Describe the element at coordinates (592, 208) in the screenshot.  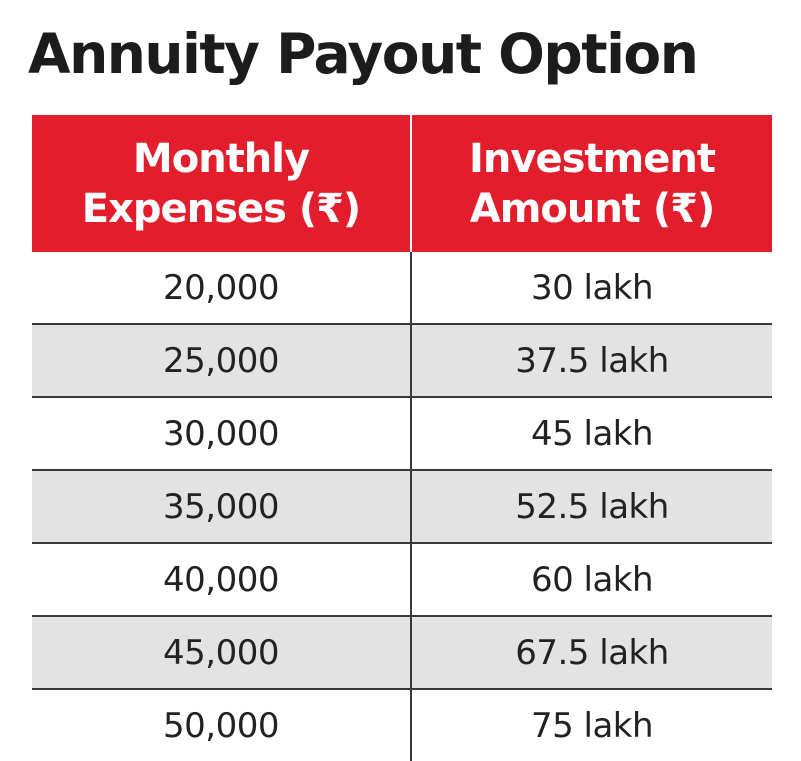
I see `column-header-line: Amount (₹)` at that location.